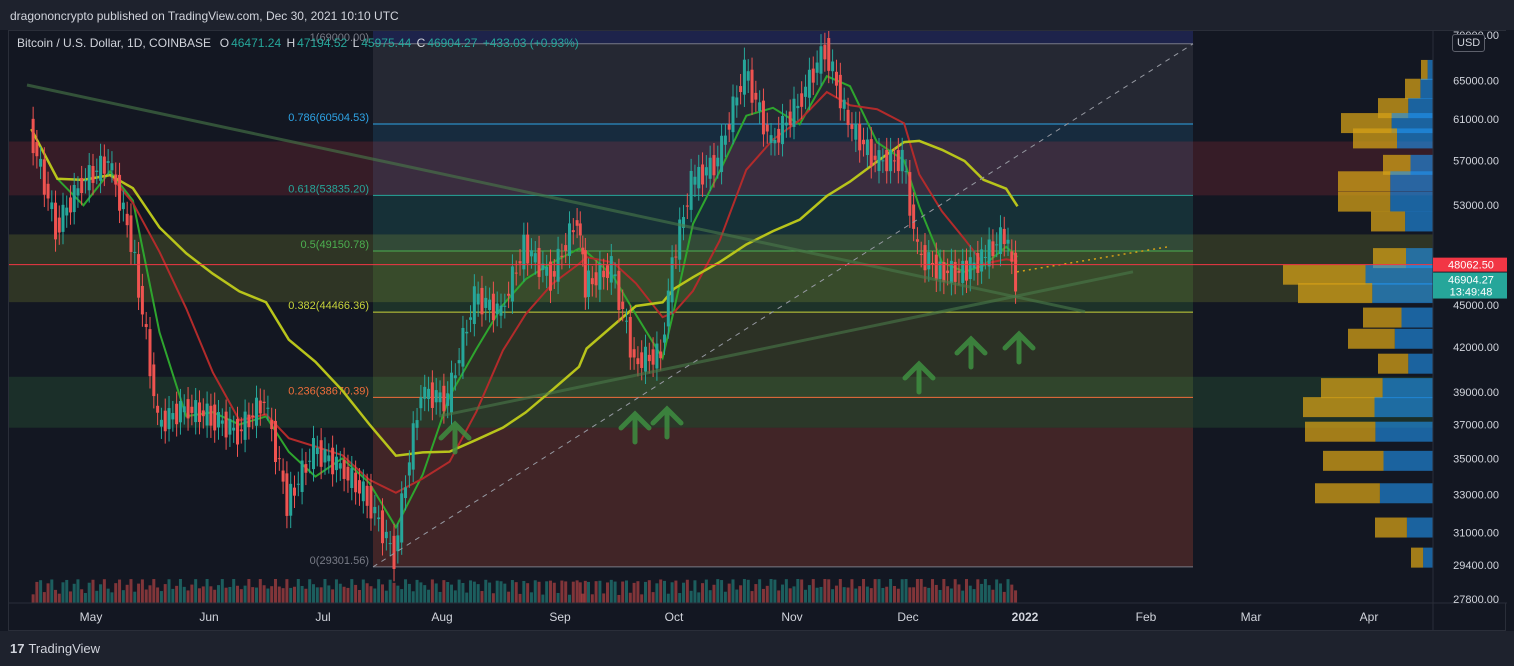  Describe the element at coordinates (114, 43) in the screenshot. I see `symbol-label: Bitcoin / U.S. Dollar, 1D, COINBASE` at that location.